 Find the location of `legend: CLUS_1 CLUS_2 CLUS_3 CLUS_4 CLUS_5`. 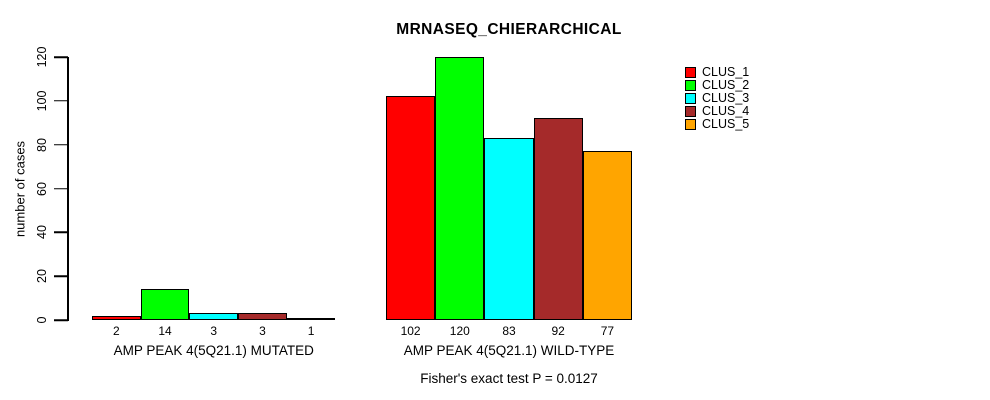

legend: CLUS_1 CLUS_2 CLUS_3 CLUS_4 CLUS_5 is located at coordinates (717, 98).